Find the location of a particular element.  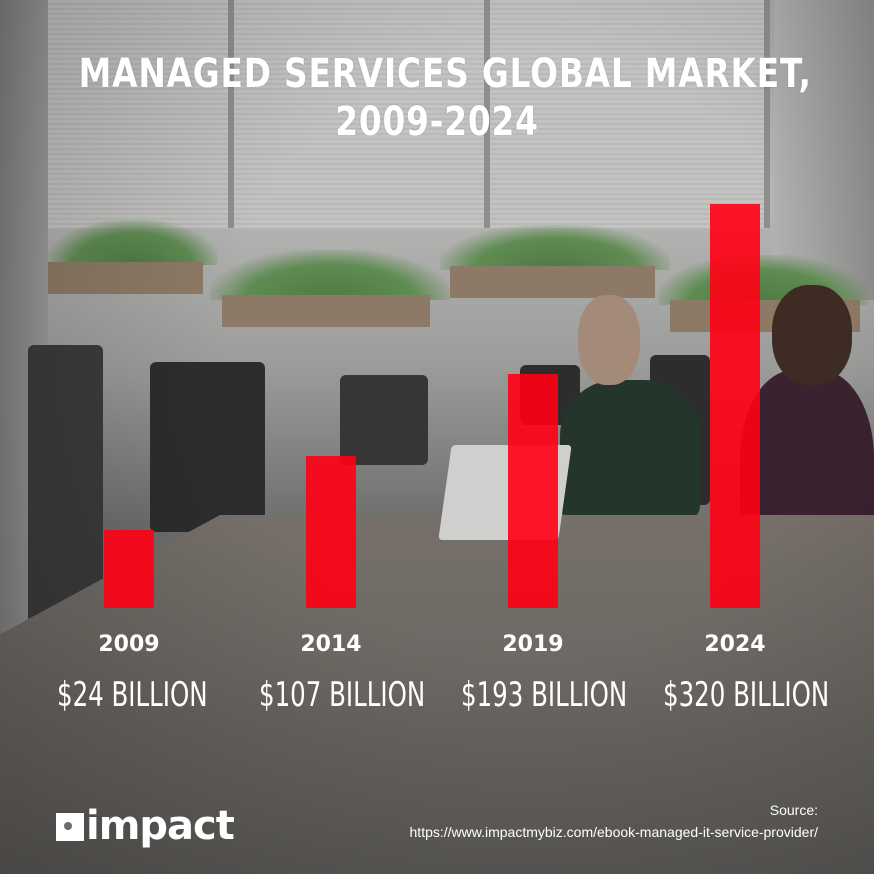

year-label: 2019 is located at coordinates (533, 644).